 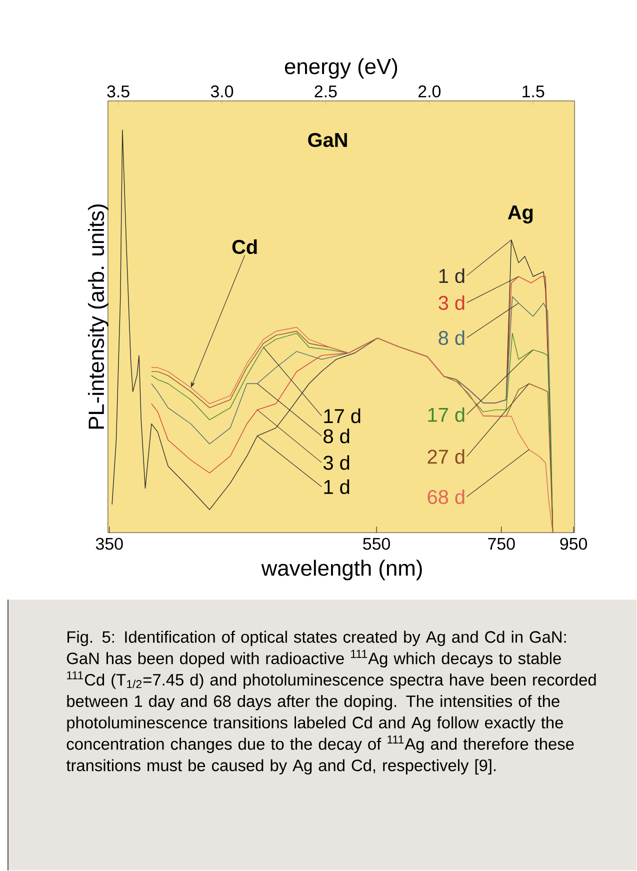 I want to click on annotation: 8 d, so click(x=337, y=436).